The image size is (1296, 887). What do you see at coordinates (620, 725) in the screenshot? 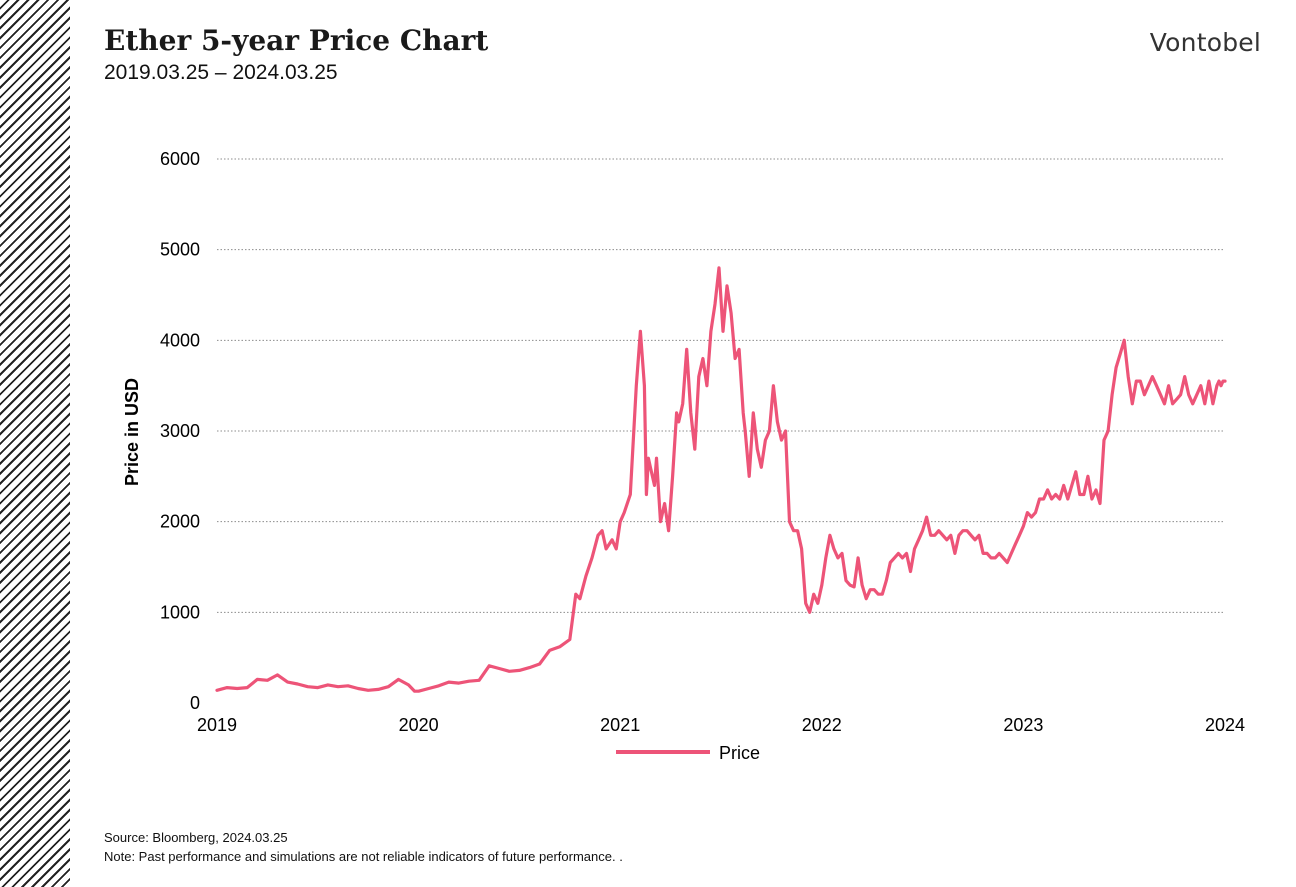
I see `x-tick-label: 2021` at bounding box center [620, 725].